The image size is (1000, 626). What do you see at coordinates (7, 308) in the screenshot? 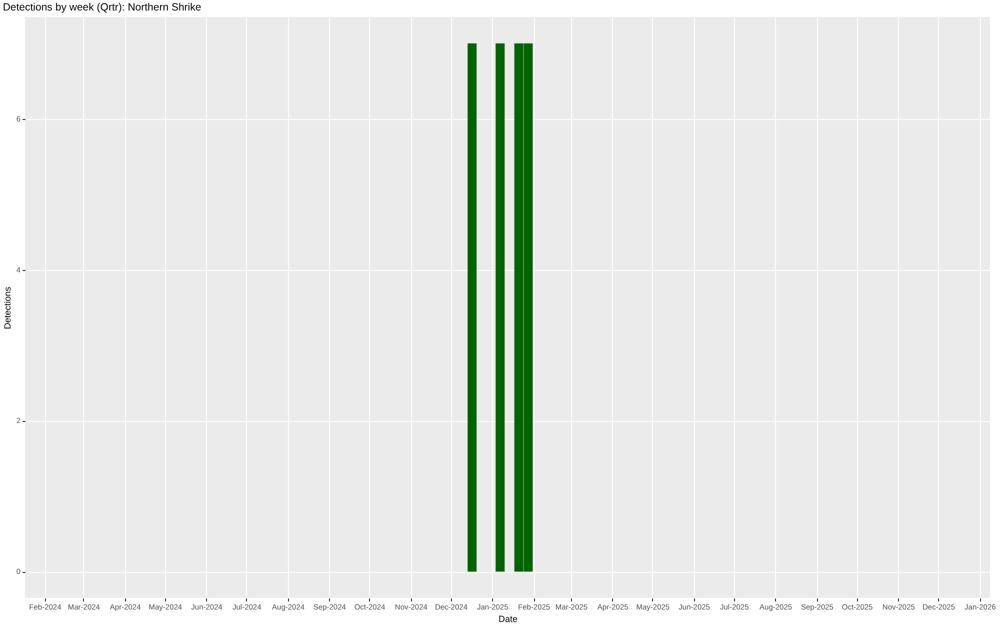
I see `y-axis-title: Detections` at bounding box center [7, 308].